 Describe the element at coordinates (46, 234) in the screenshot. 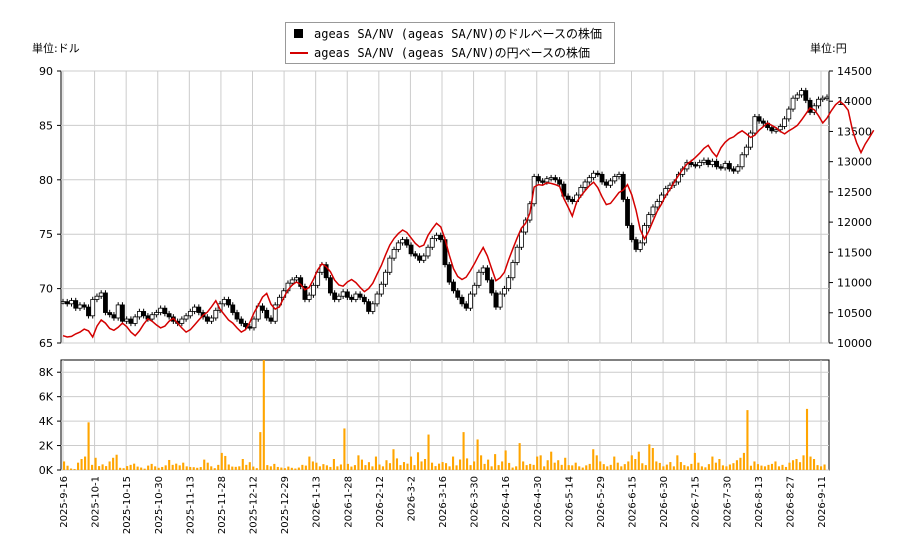

I see `left-tick-label: 75` at that location.